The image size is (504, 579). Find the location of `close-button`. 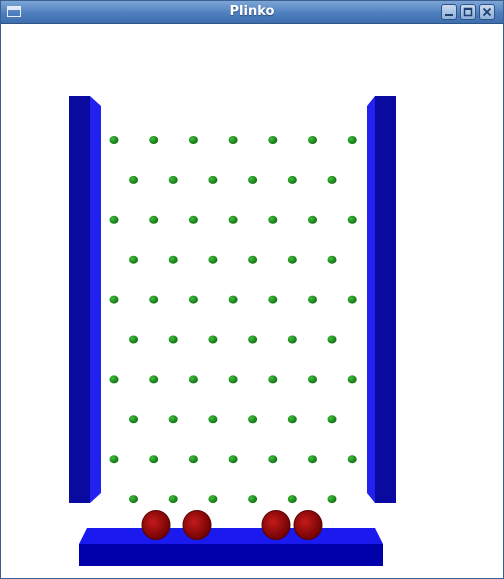

close-button is located at coordinates (487, 12).